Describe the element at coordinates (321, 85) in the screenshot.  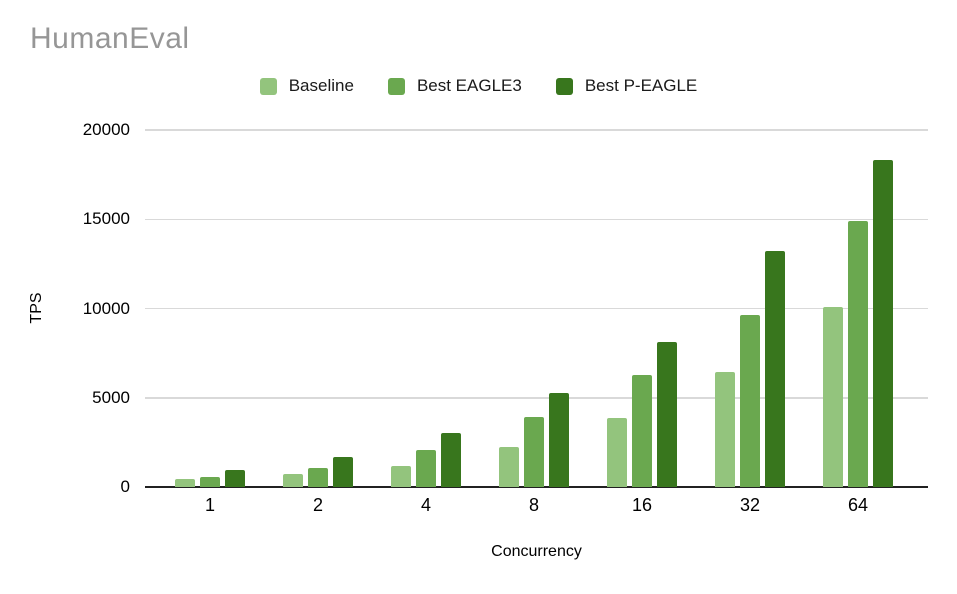
I see `legend-label: Baseline` at that location.